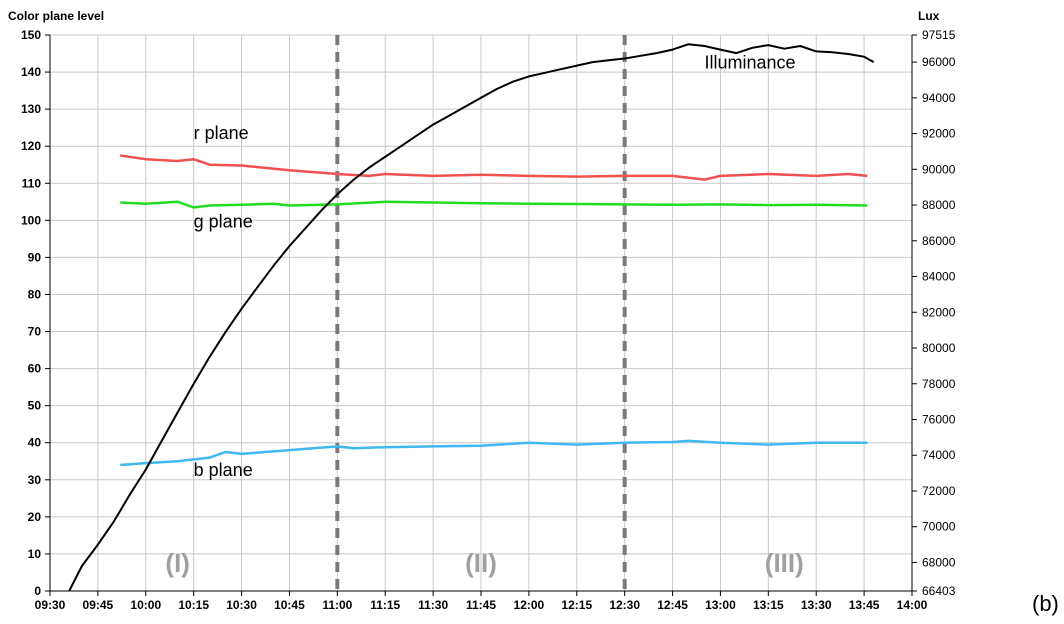 Image resolution: width=1064 pixels, height=624 pixels. What do you see at coordinates (98, 605) in the screenshot?
I see `x-tick-label: 09:45` at bounding box center [98, 605].